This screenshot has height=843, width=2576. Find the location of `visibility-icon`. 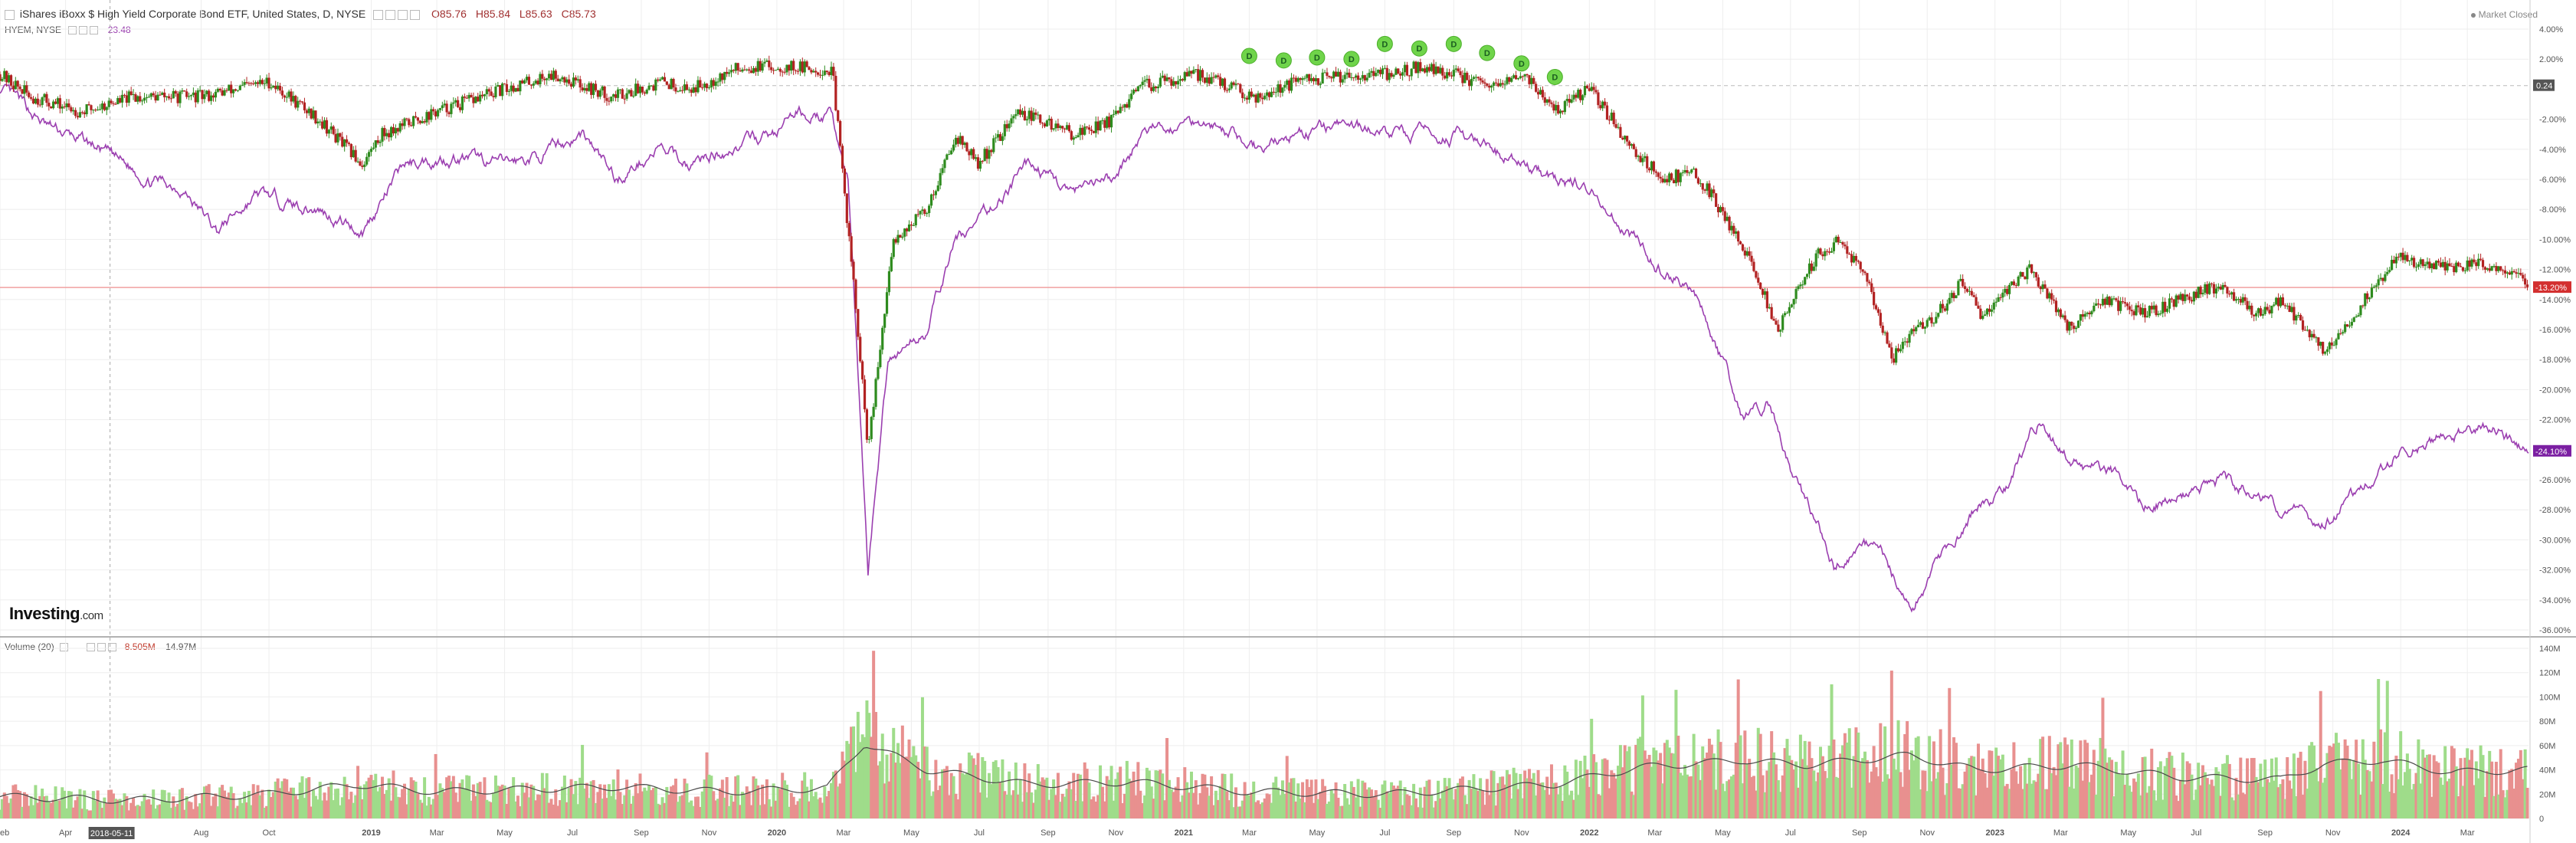

visibility-icon is located at coordinates (379, 14).